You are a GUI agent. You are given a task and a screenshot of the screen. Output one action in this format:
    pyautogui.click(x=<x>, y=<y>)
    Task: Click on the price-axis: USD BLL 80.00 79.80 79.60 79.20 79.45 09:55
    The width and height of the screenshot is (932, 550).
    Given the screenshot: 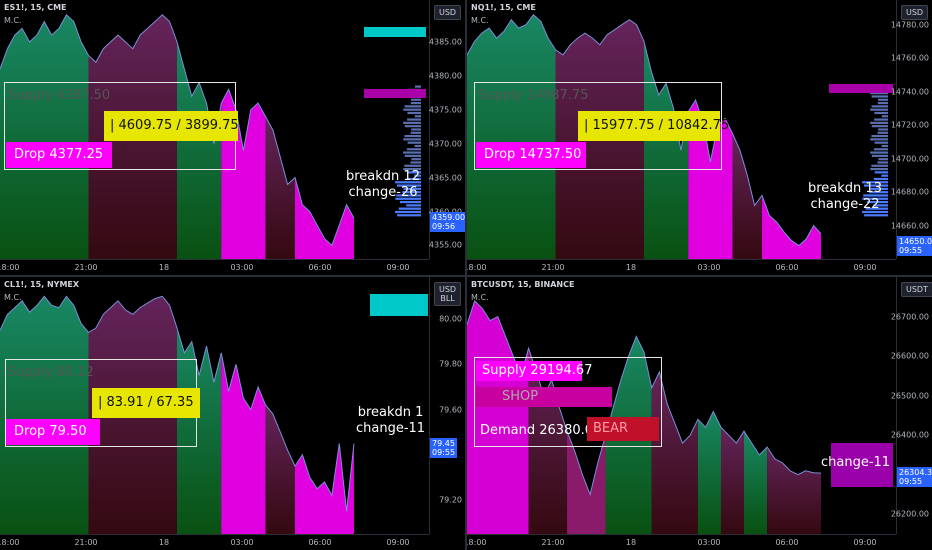 What is the action you would take?
    pyautogui.click(x=447, y=405)
    